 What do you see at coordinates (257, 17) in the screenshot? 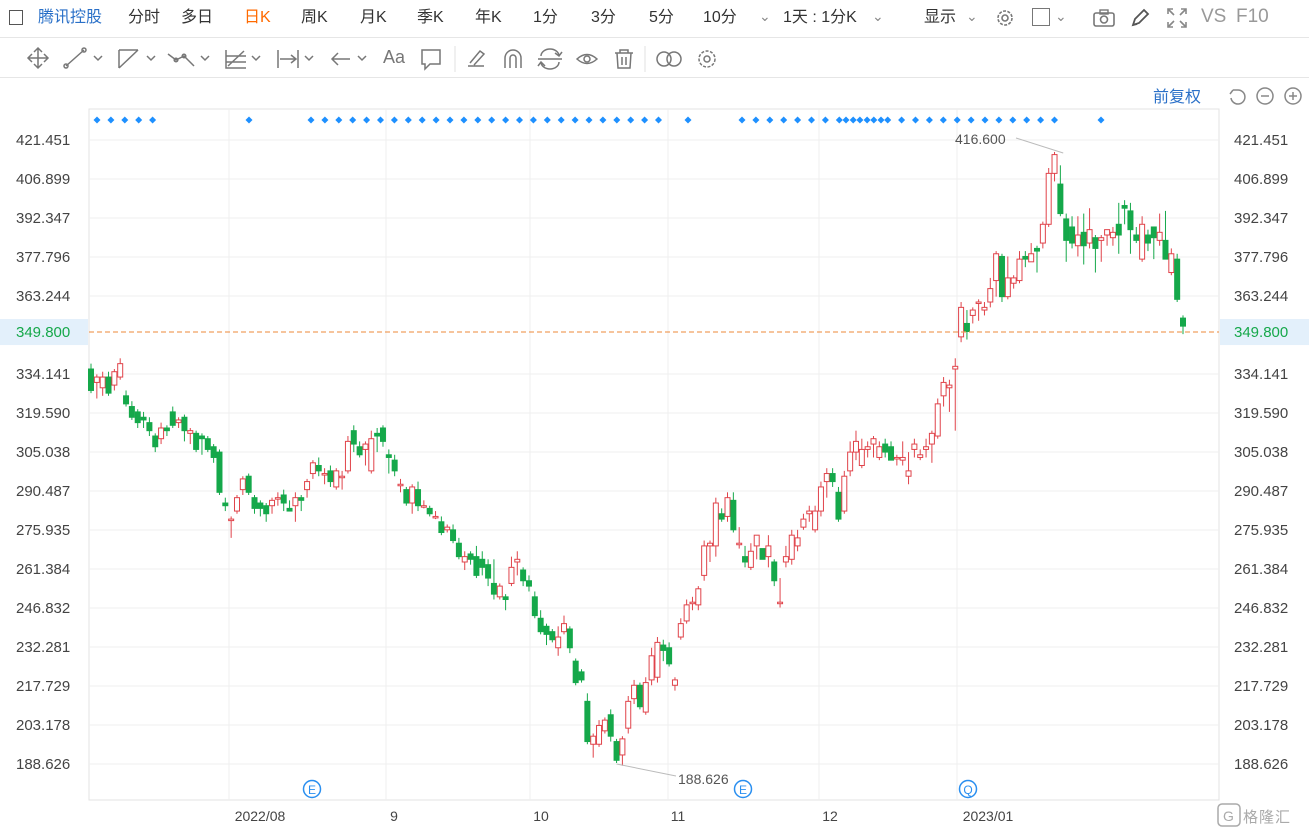
I see `period-tab: 日K` at bounding box center [257, 17].